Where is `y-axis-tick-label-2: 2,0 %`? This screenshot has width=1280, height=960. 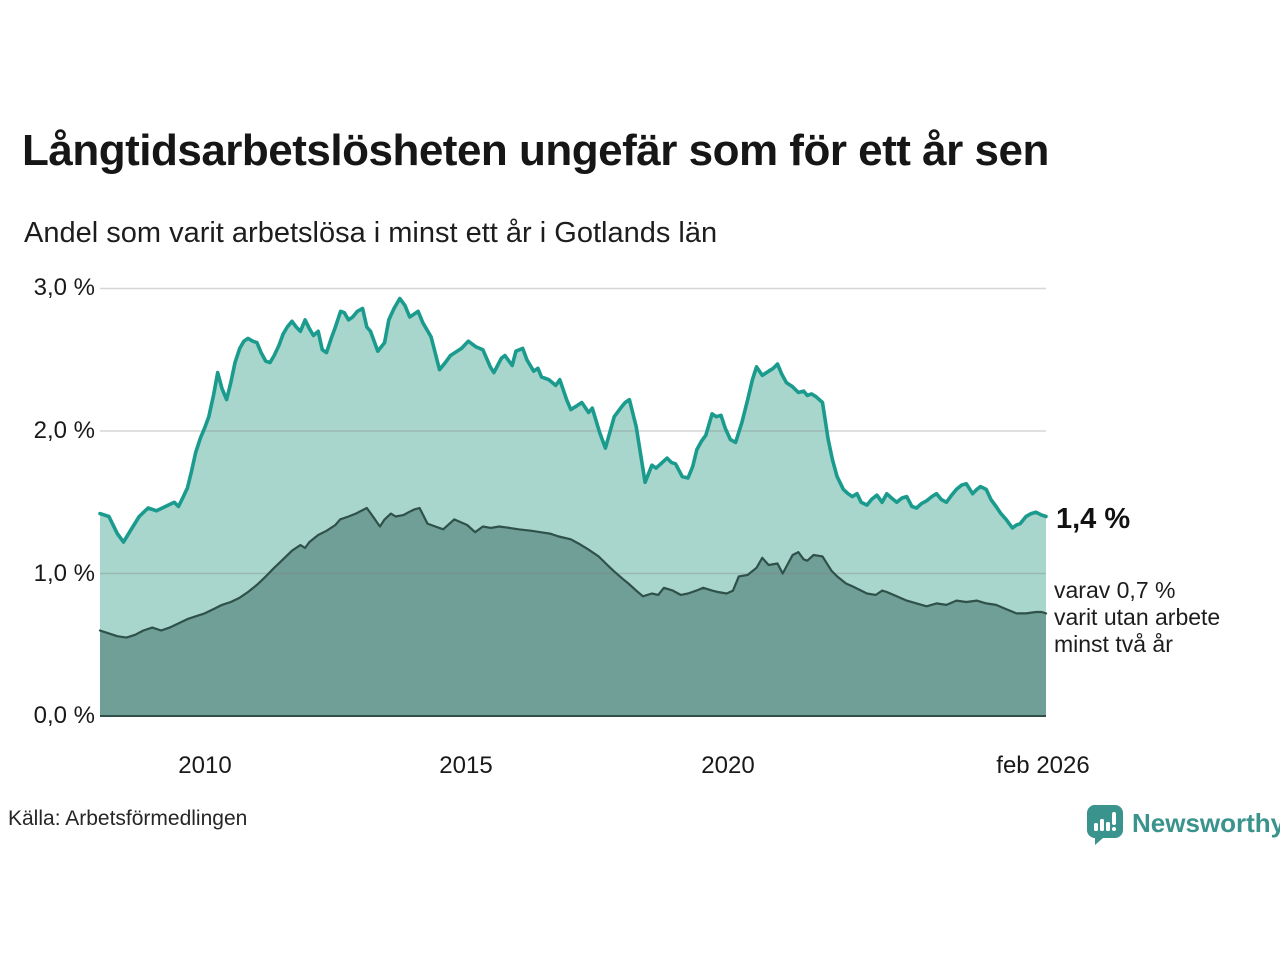 y-axis-tick-label-2: 2,0 % is located at coordinates (64, 430).